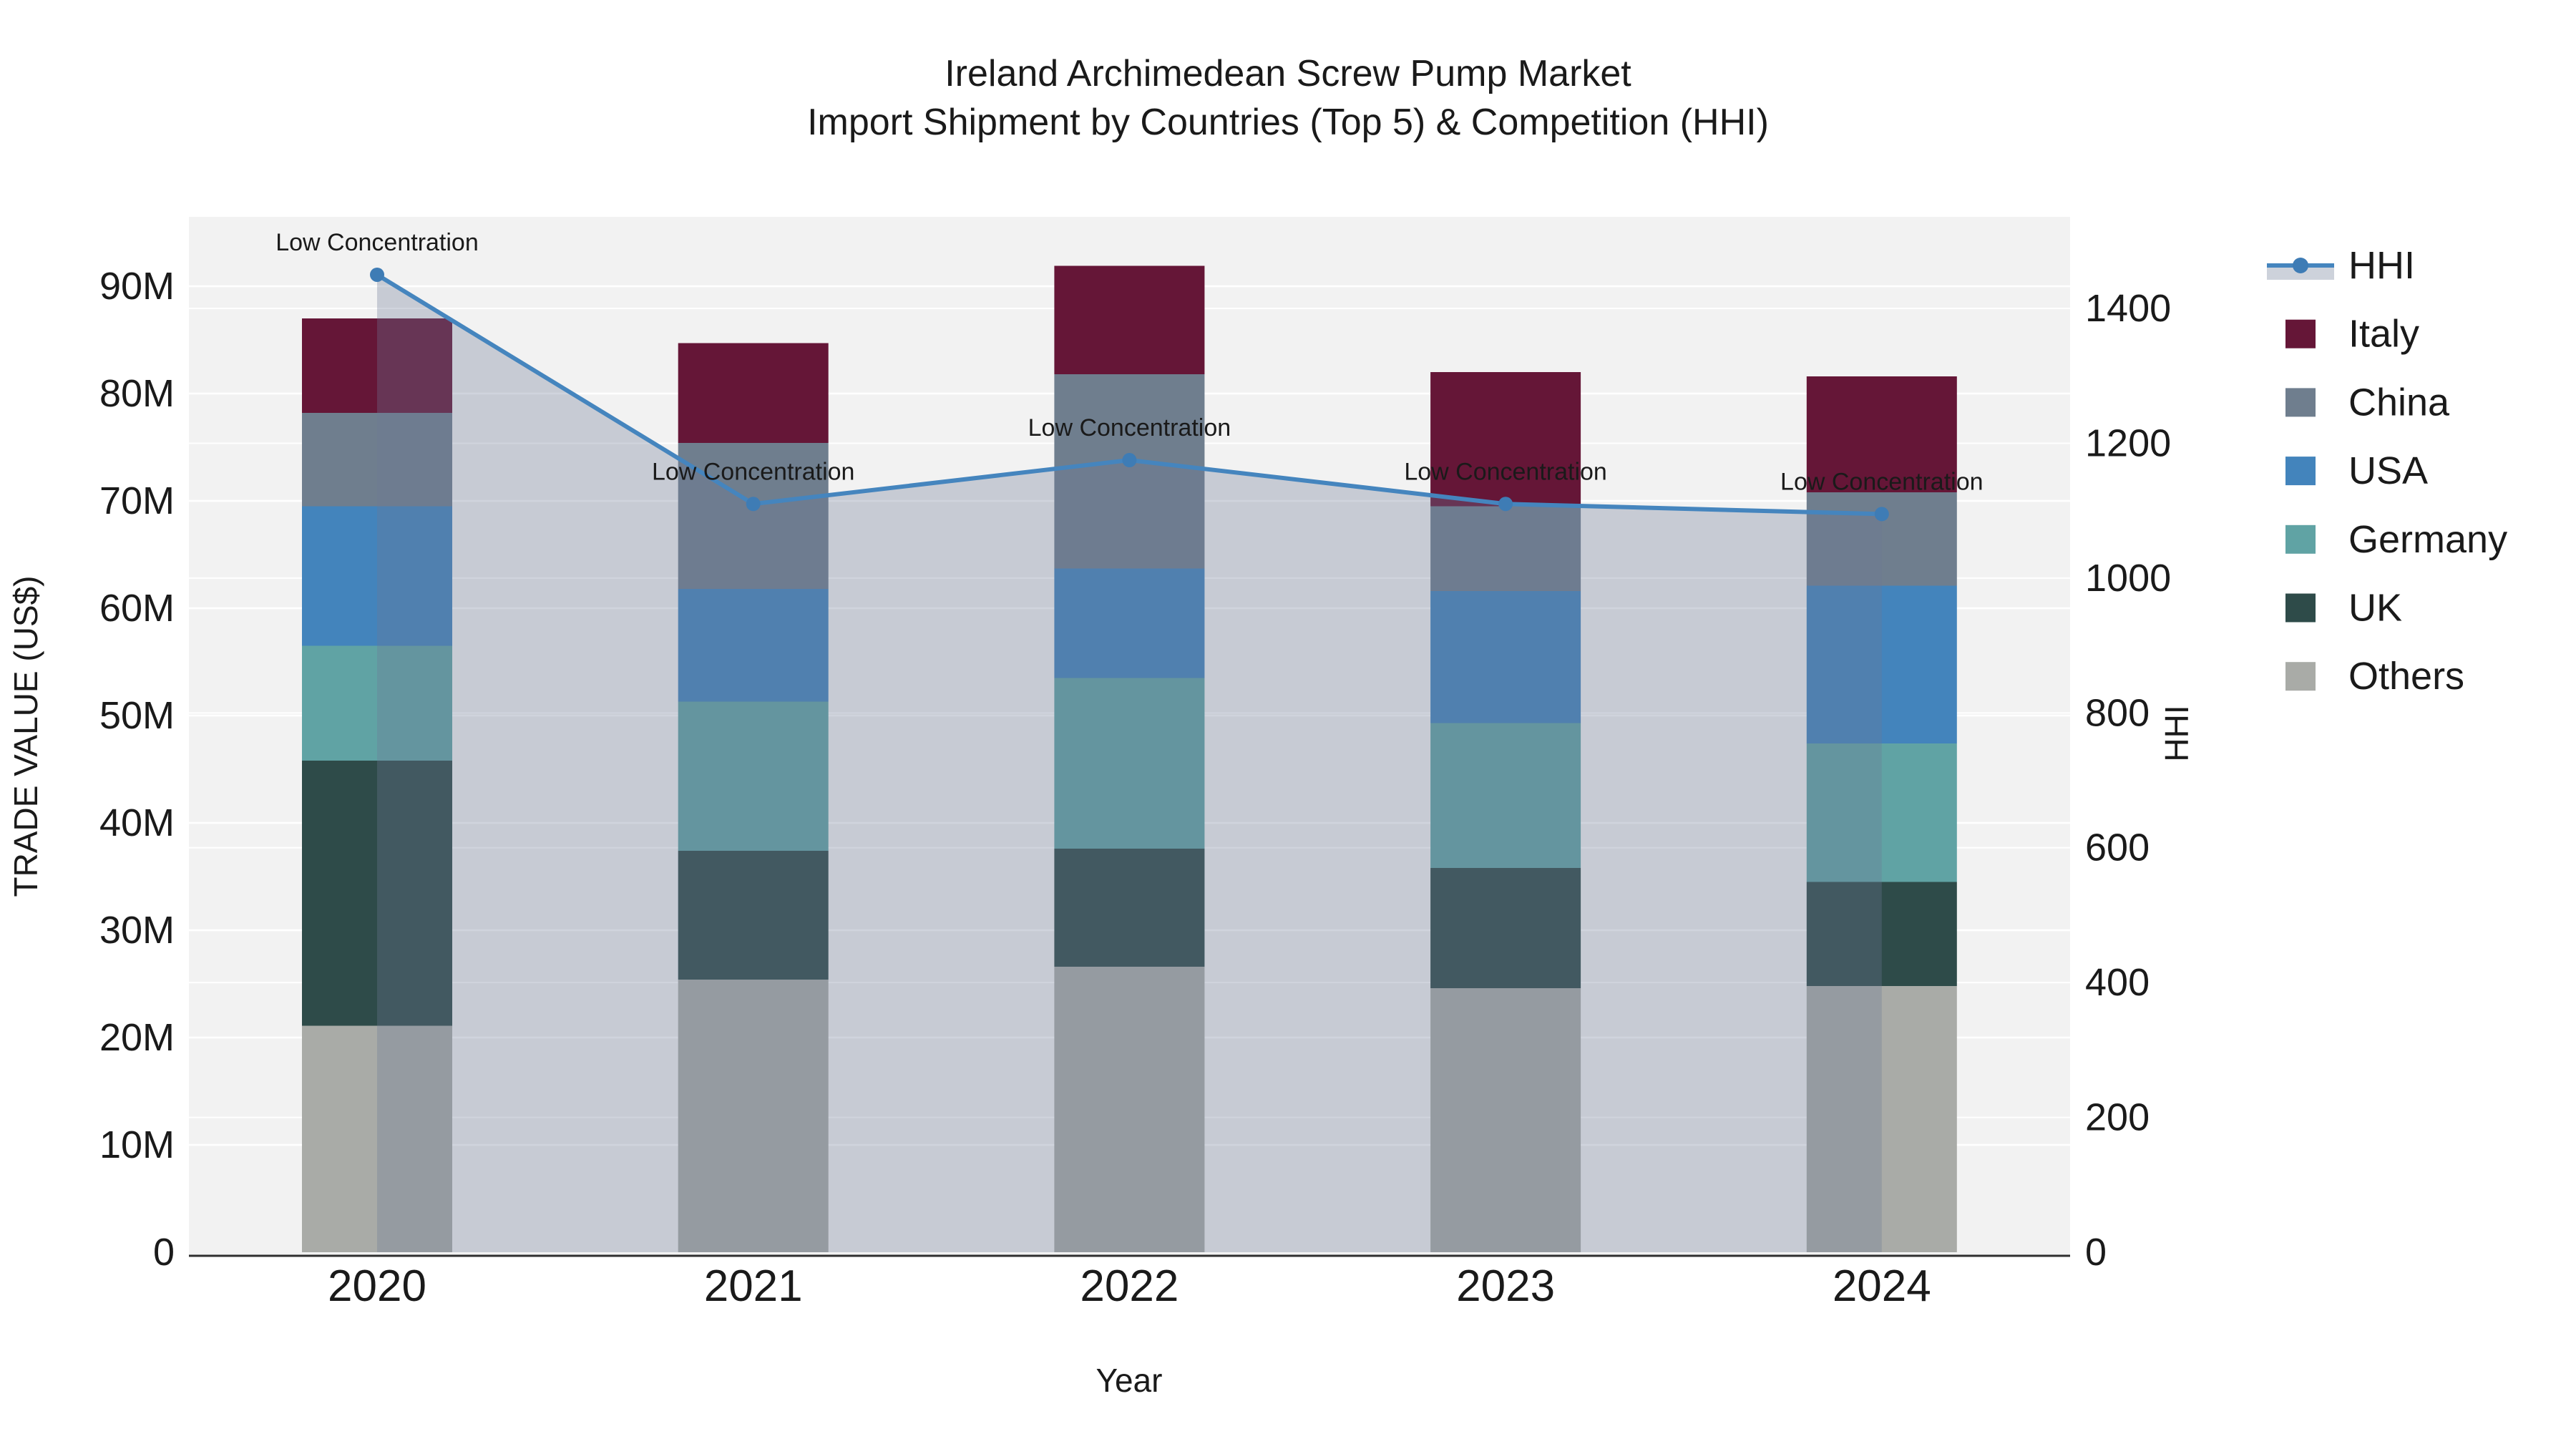 The width and height of the screenshot is (2576, 1449). Describe the element at coordinates (2300, 265) in the screenshot. I see `legend-hhi-marker-icon` at that location.